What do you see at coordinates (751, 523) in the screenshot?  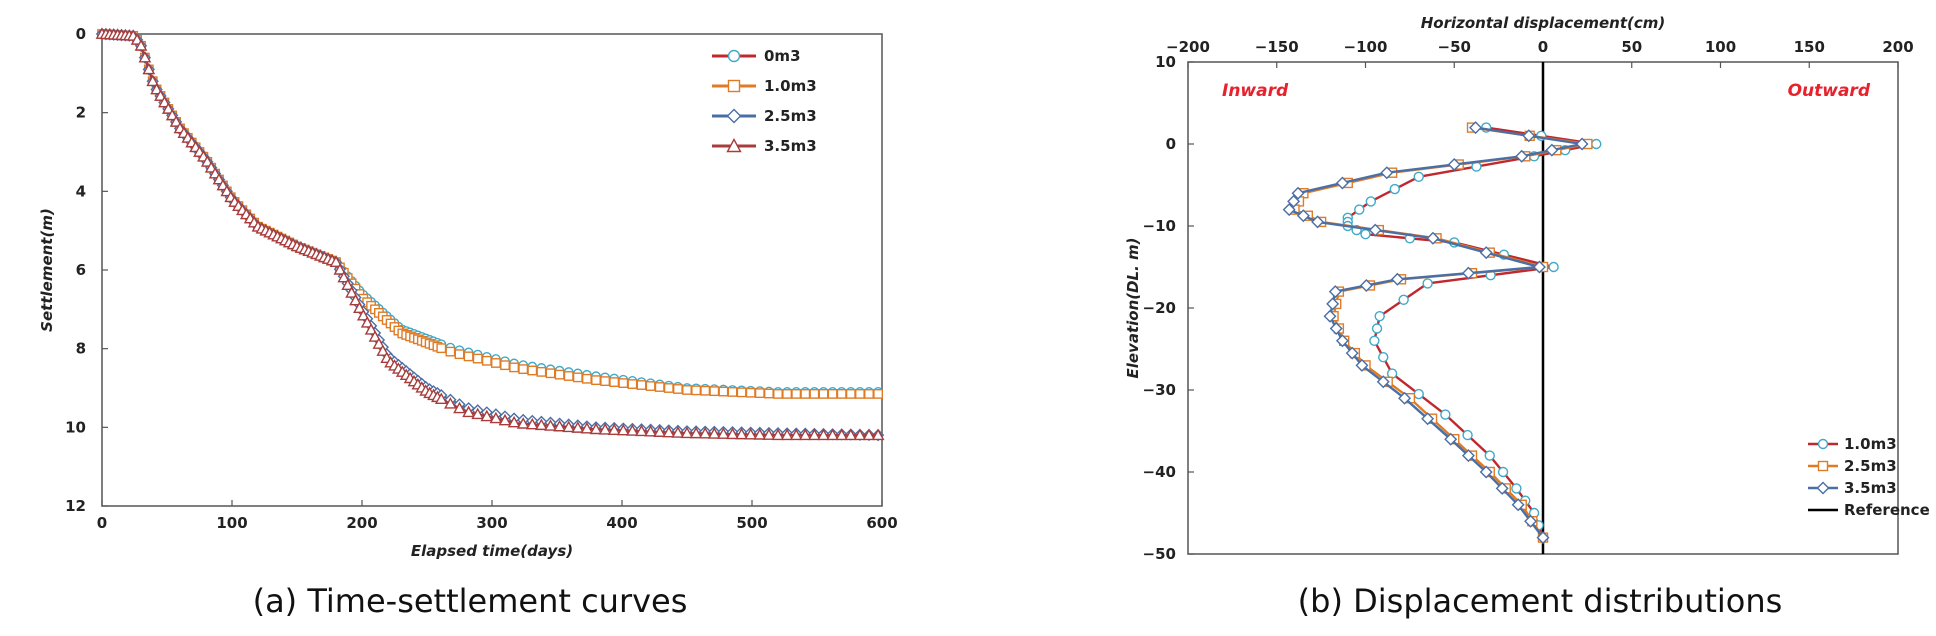 I see `x-tick-label: 500` at bounding box center [751, 523].